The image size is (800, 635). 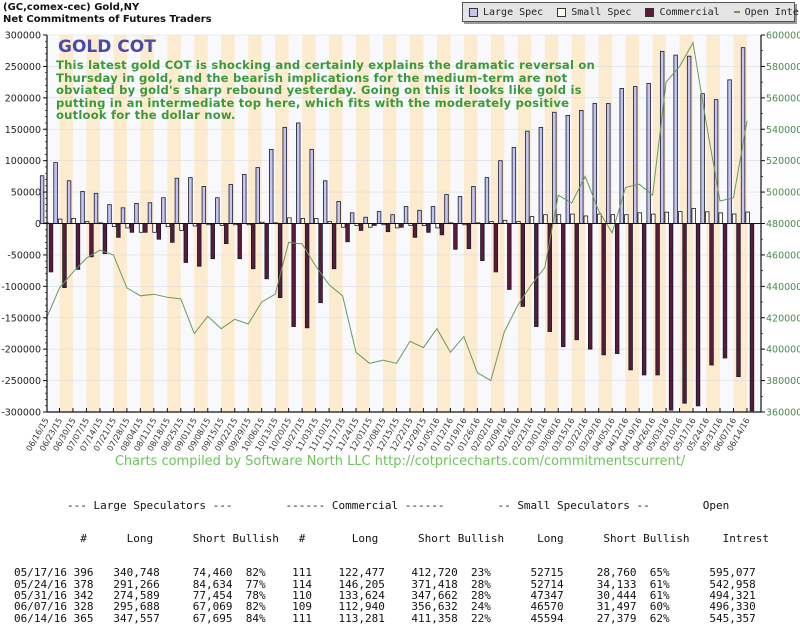 I want to click on legend-item-commercial: Commercial, so click(x=682, y=12).